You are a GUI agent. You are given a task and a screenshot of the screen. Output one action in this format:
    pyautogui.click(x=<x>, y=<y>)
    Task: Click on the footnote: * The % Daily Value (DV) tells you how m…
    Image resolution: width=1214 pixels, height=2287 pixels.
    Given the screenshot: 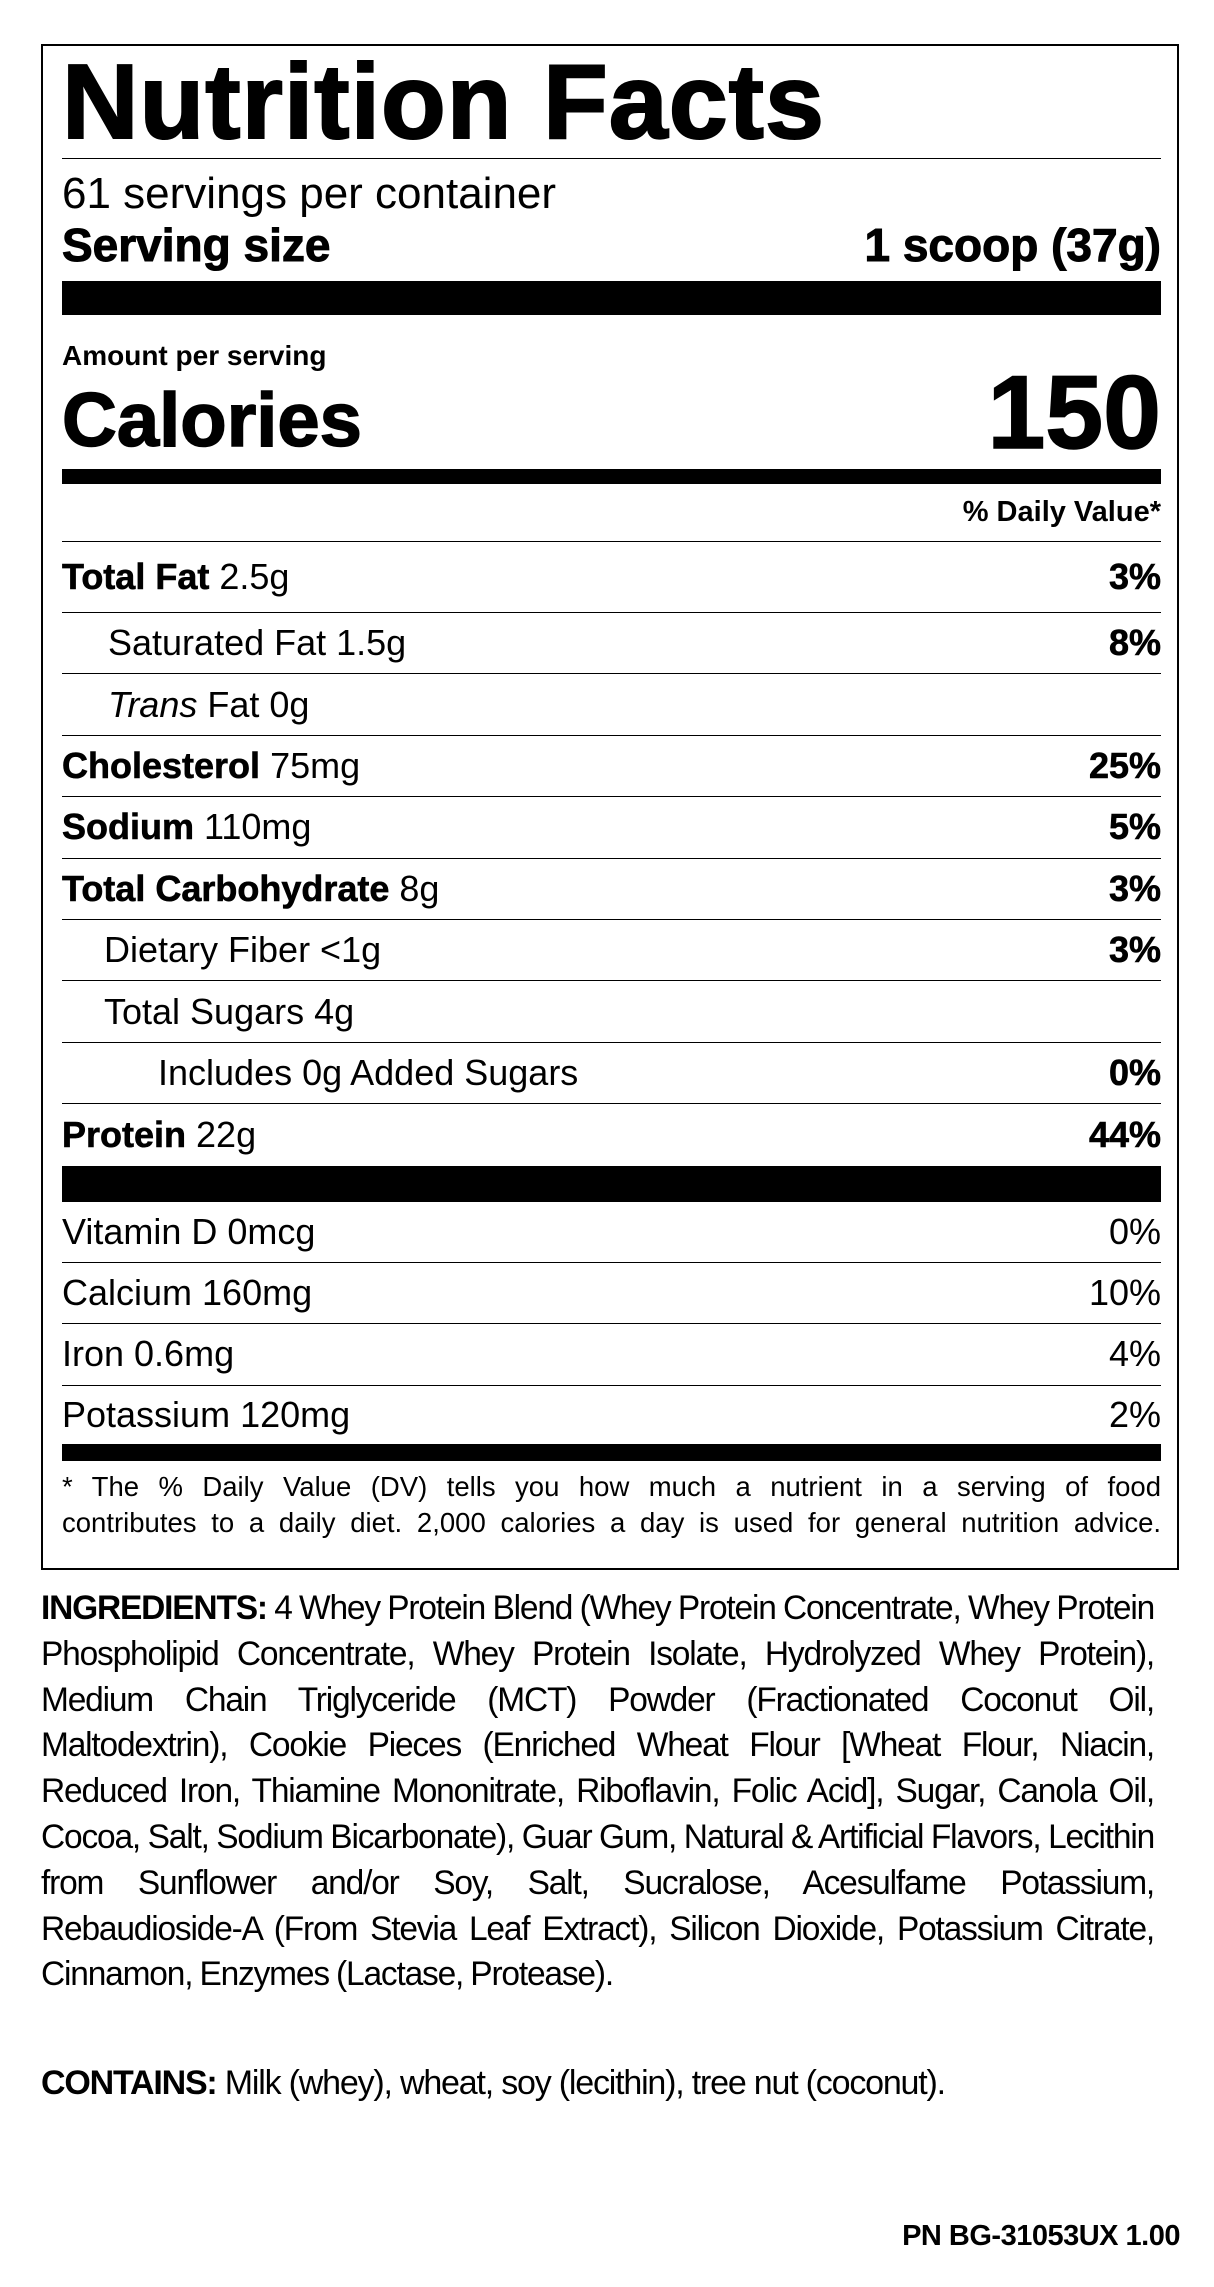 What is the action you would take?
    pyautogui.click(x=611, y=1505)
    